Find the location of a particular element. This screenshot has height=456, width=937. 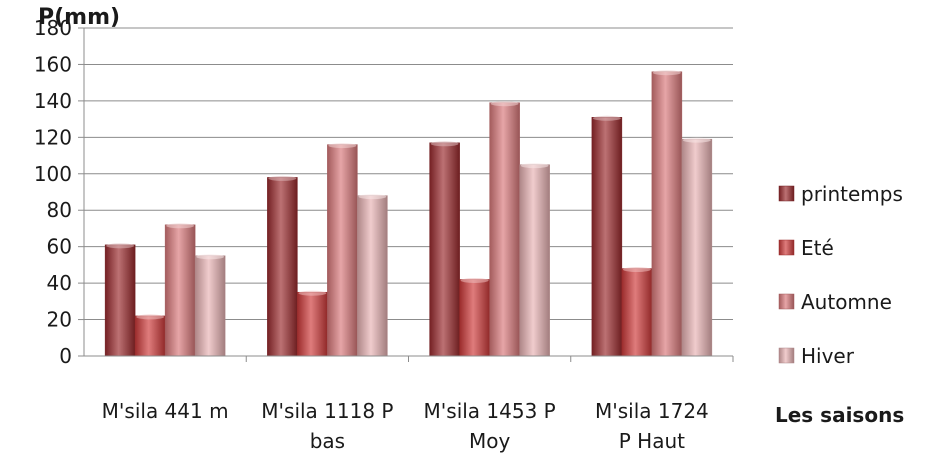

y-tick-label: 80 is located at coordinates (59, 210).